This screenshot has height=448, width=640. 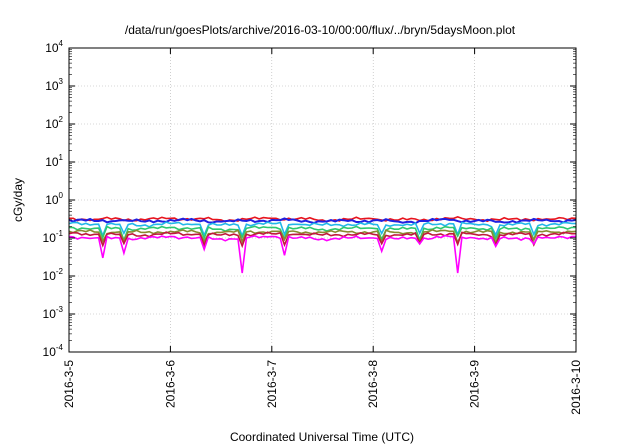 I want to click on y-tick-label: 10³, so click(x=54, y=85).